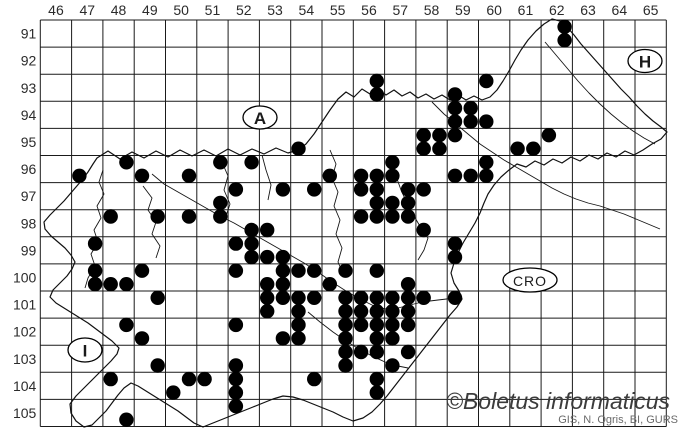 The width and height of the screenshot is (680, 436). Describe the element at coordinates (645, 62) in the screenshot. I see `country-label-text: H` at that location.